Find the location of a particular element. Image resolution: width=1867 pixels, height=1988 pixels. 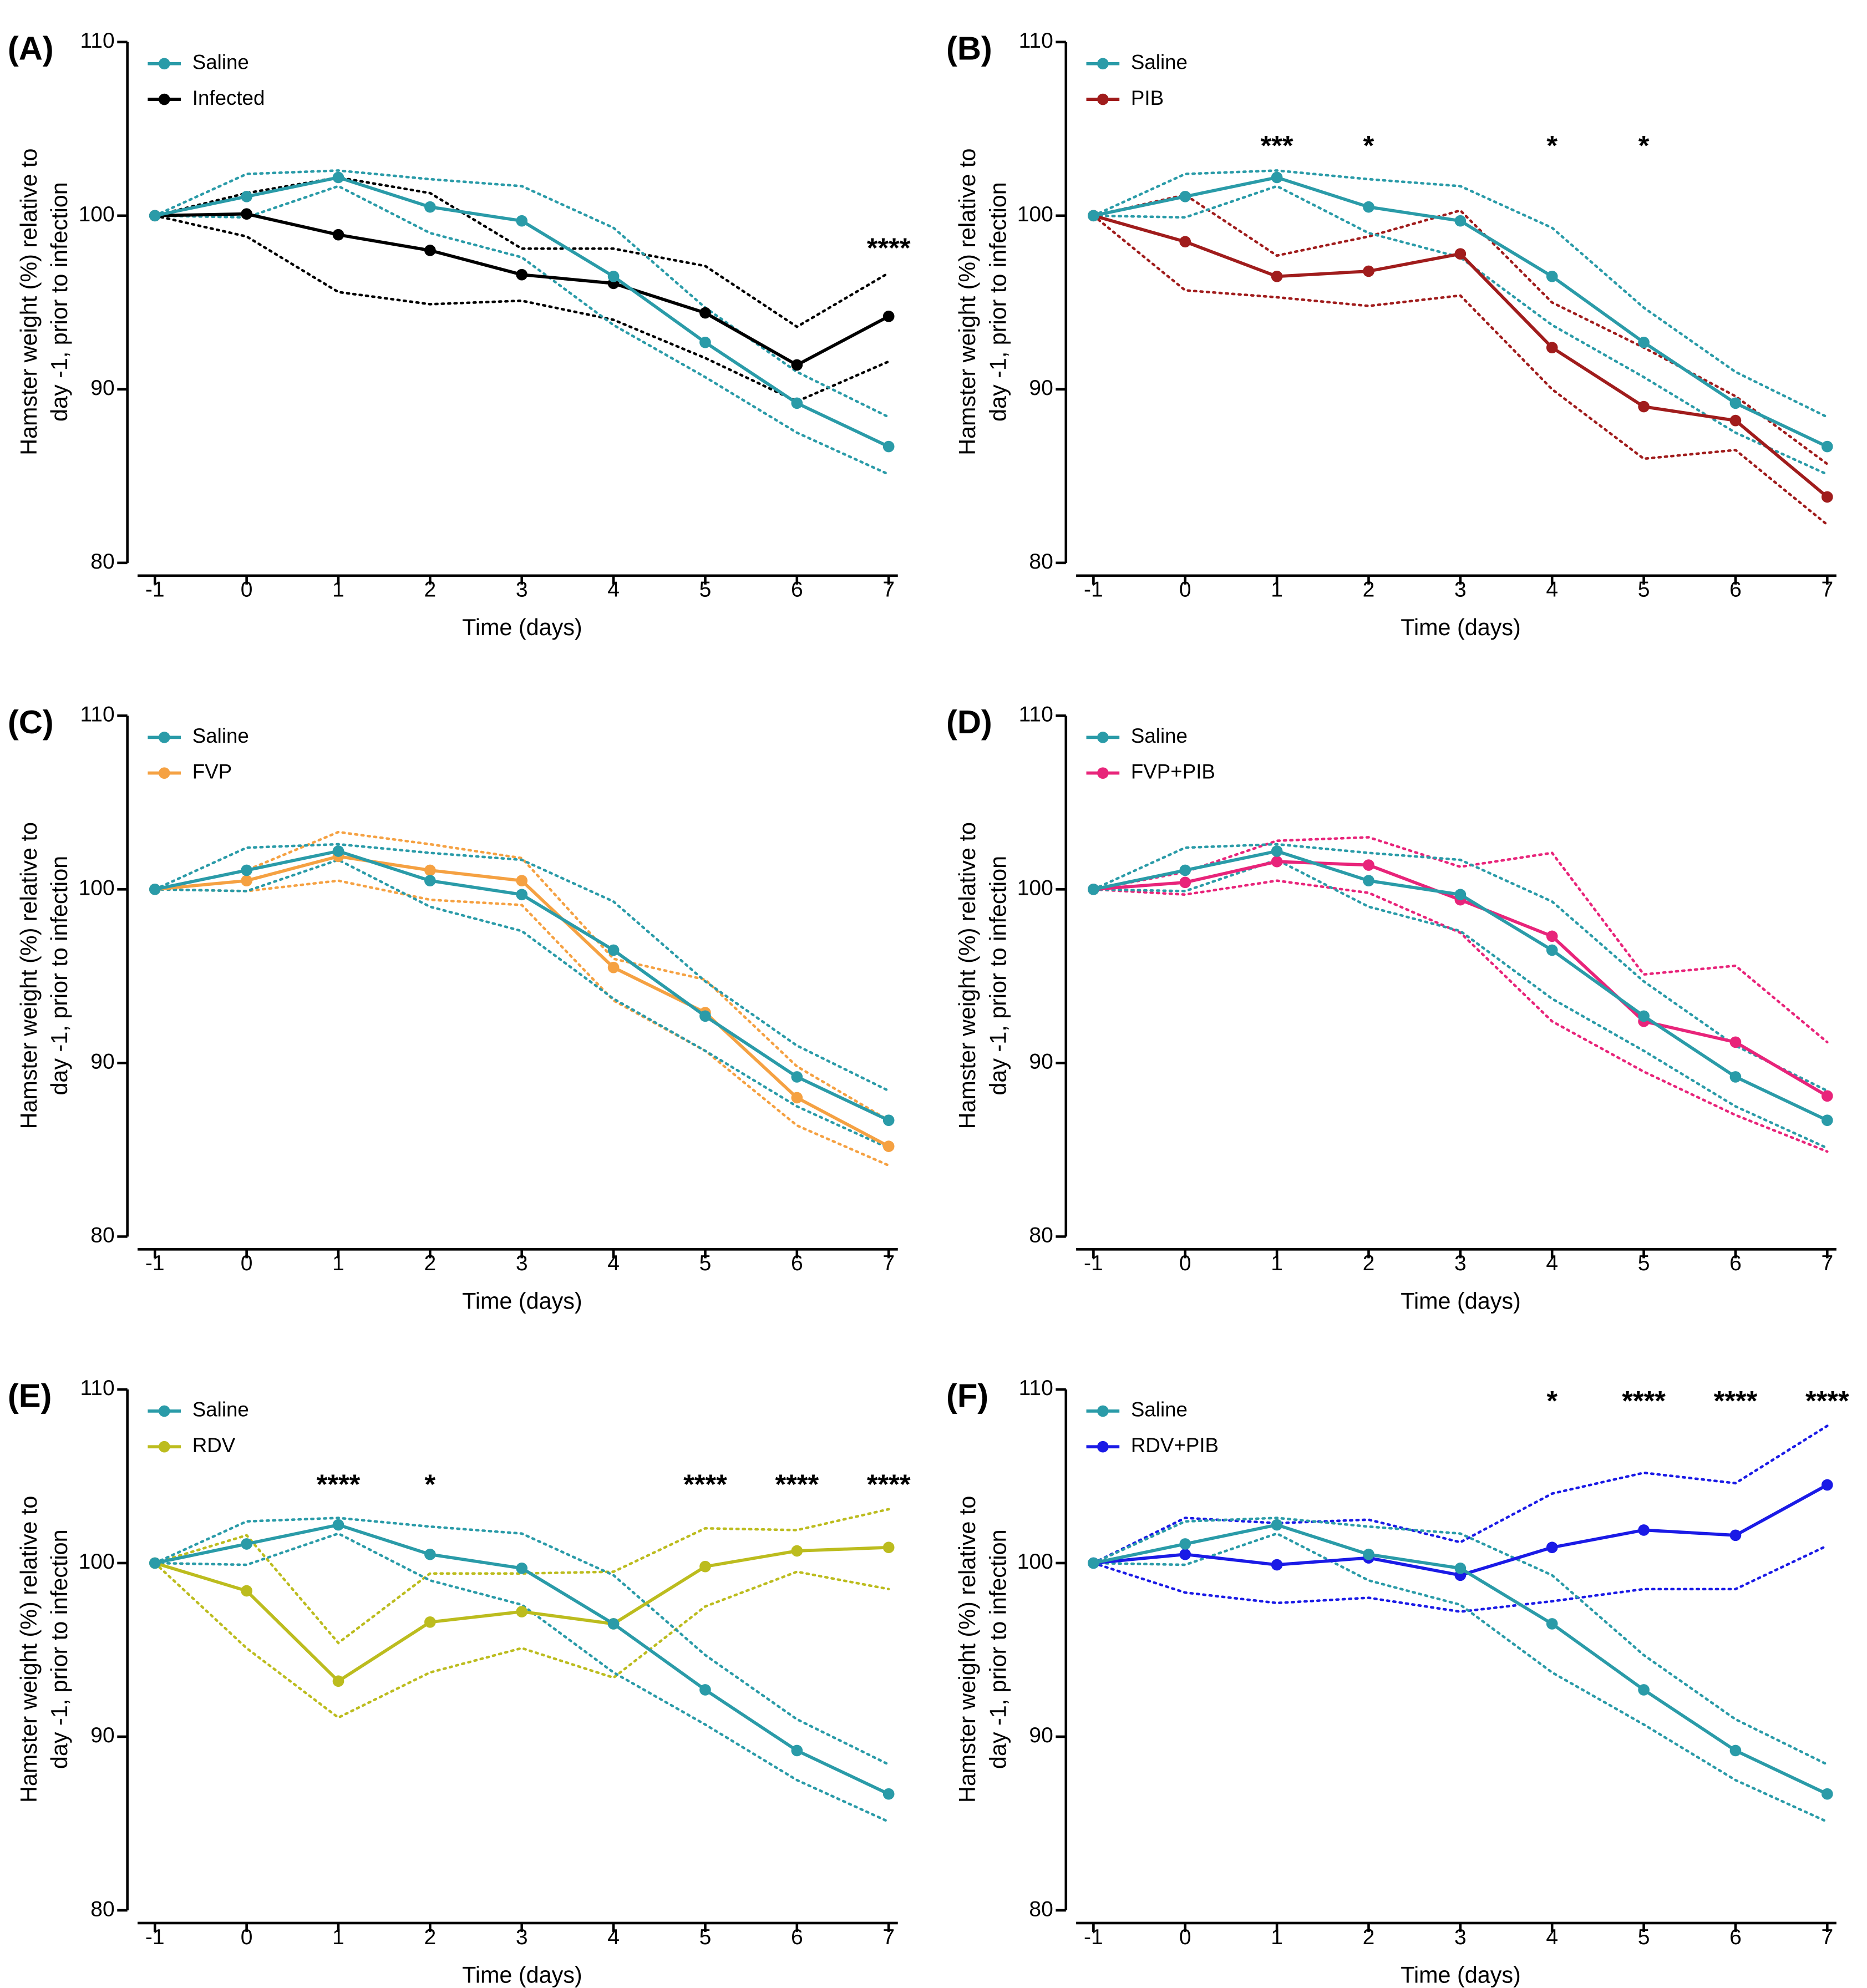

panel-label: (F) is located at coordinates (967, 1395).